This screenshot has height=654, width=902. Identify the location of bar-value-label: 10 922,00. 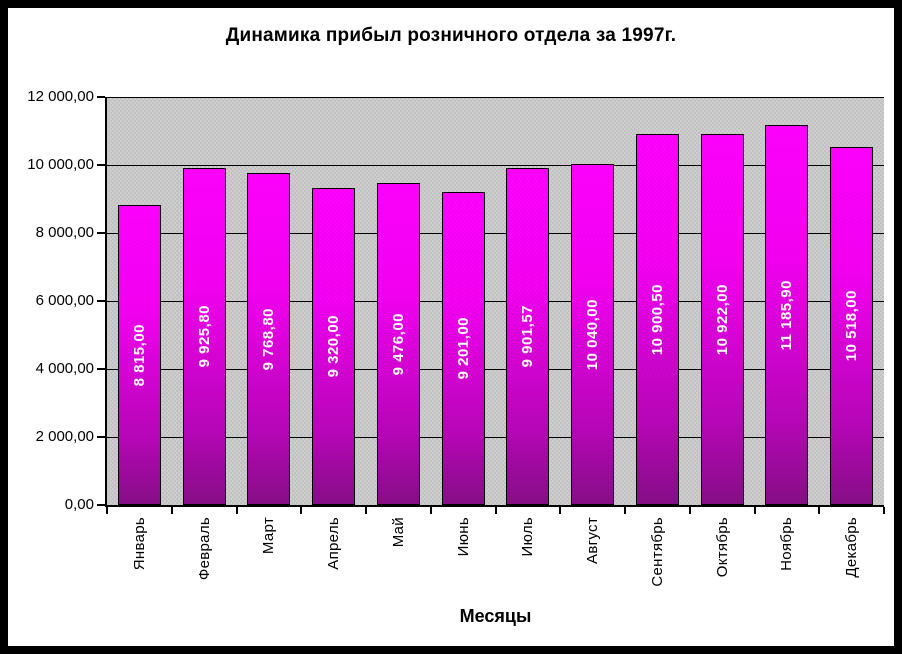
(722, 319).